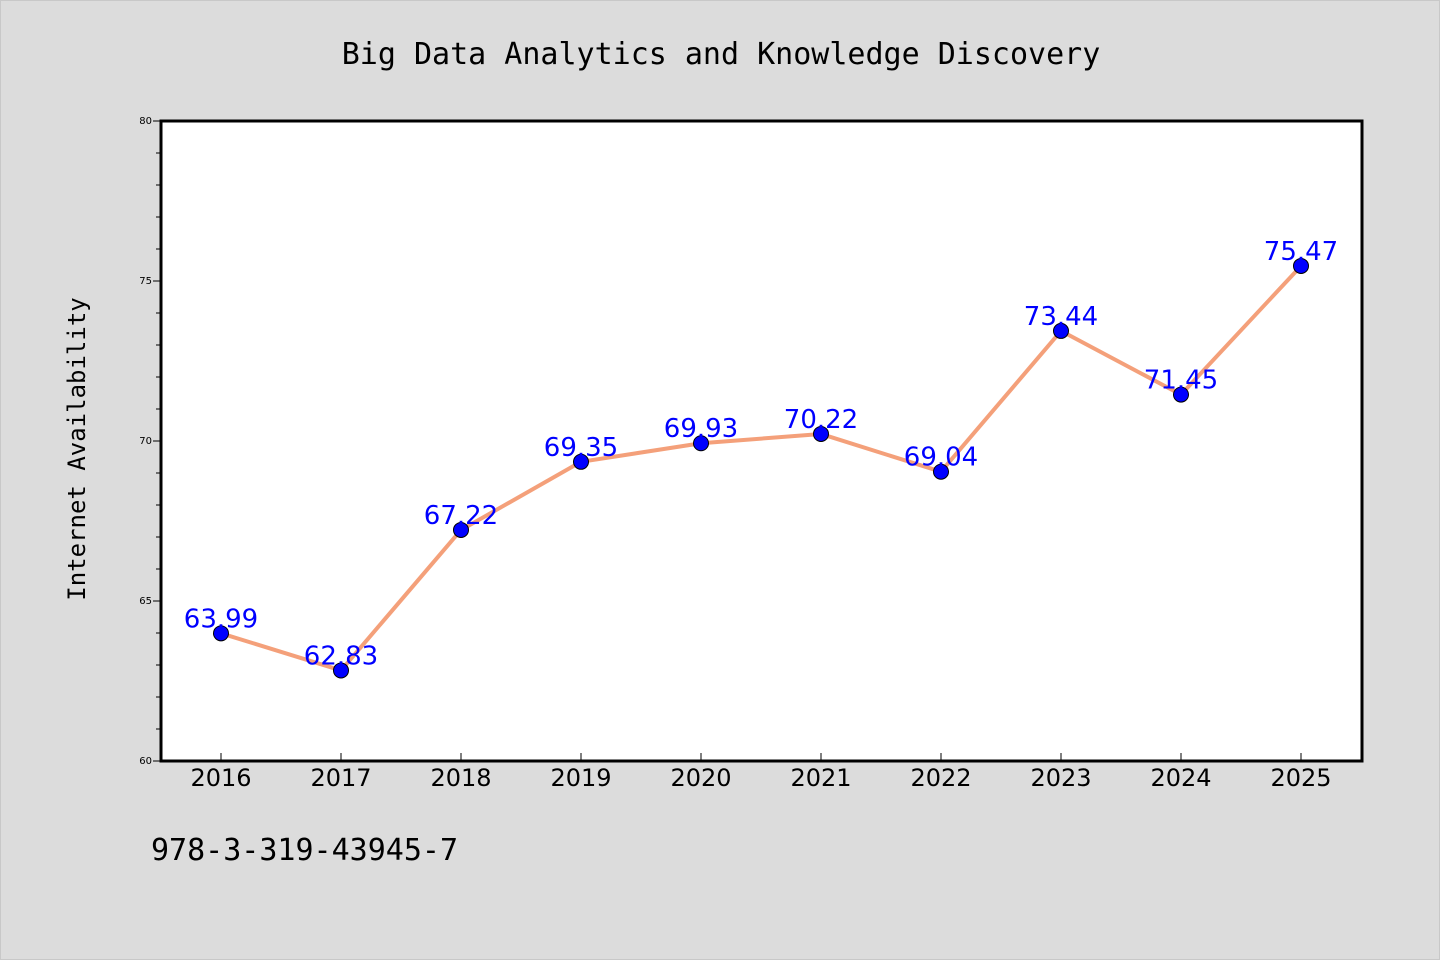 This screenshot has width=1440, height=960. What do you see at coordinates (581, 448) in the screenshot?
I see `data-label: 69.35` at bounding box center [581, 448].